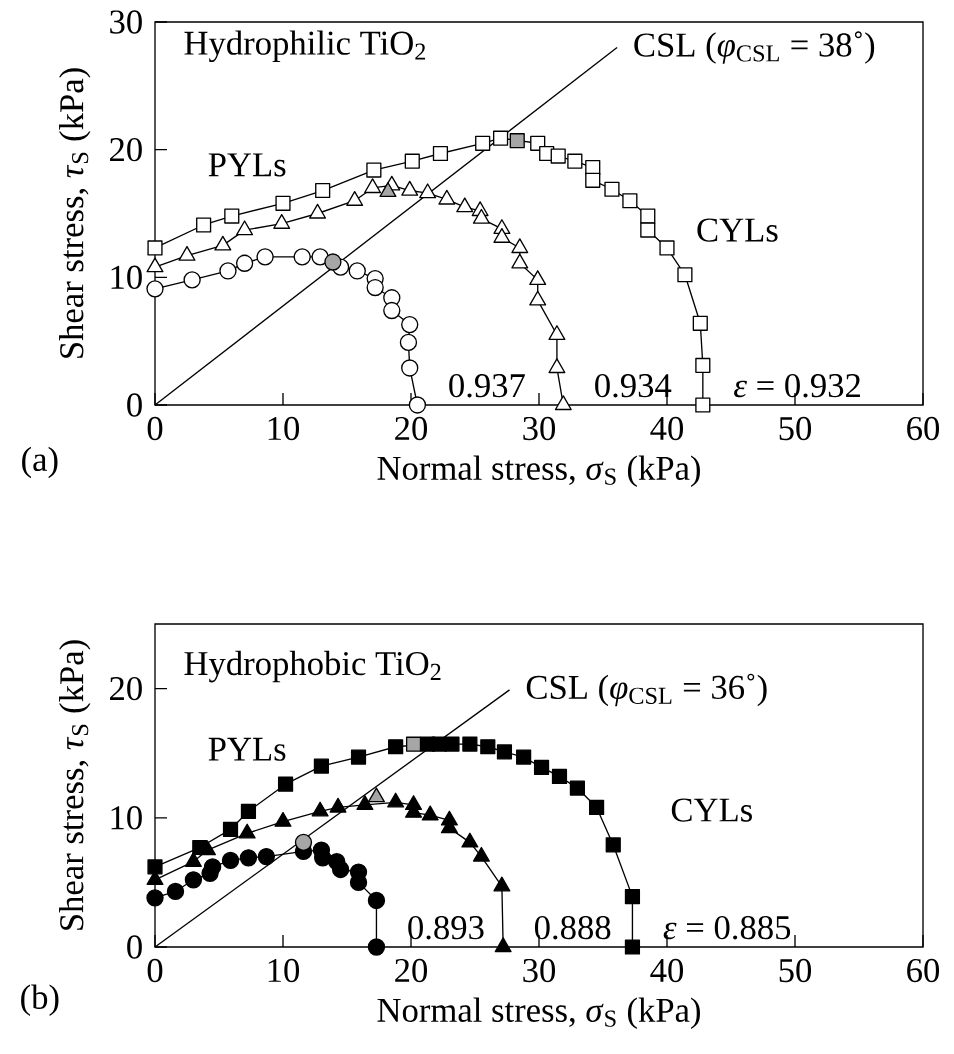 The width and height of the screenshot is (954, 1054). What do you see at coordinates (646, 690) in the screenshot?
I see `series-label: CSL (φ$_{CSL}$ = 36˚)` at bounding box center [646, 690].